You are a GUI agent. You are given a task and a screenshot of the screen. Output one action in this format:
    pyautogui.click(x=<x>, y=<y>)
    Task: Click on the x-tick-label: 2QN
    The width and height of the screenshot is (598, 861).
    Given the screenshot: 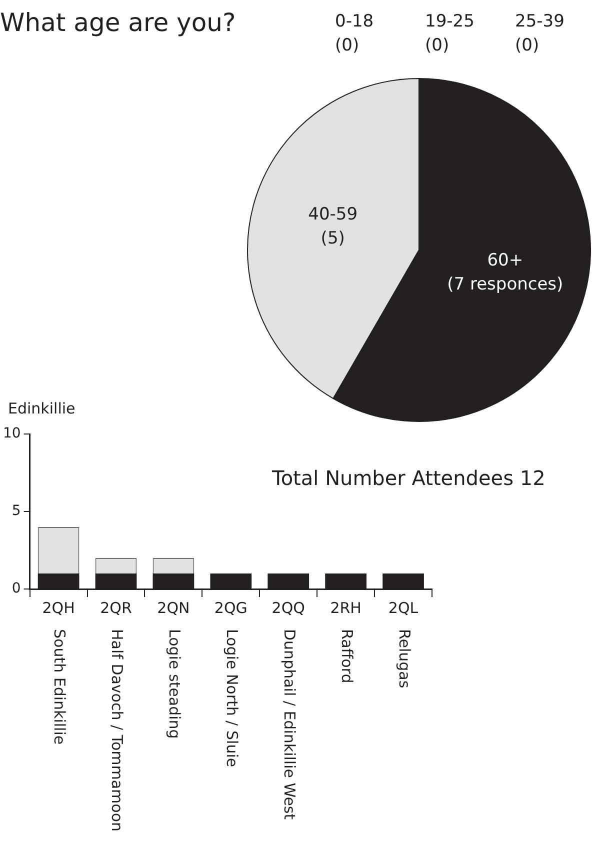 What is the action you would take?
    pyautogui.click(x=173, y=607)
    